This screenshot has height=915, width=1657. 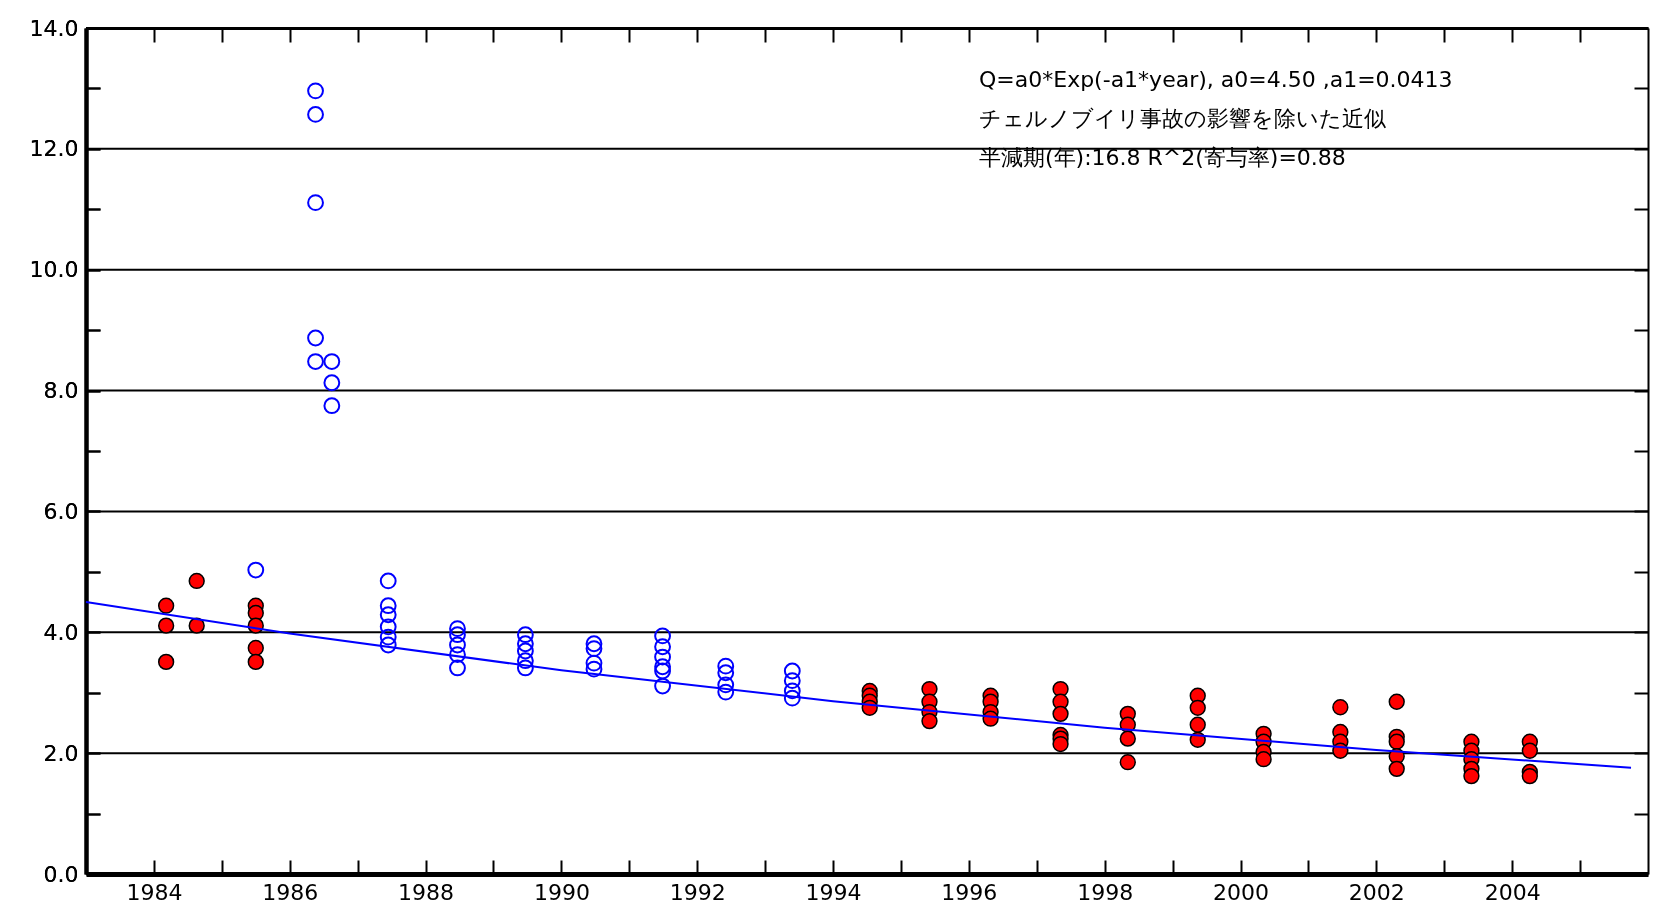 I want to click on y-tick-label: 14.0, so click(x=54, y=28).